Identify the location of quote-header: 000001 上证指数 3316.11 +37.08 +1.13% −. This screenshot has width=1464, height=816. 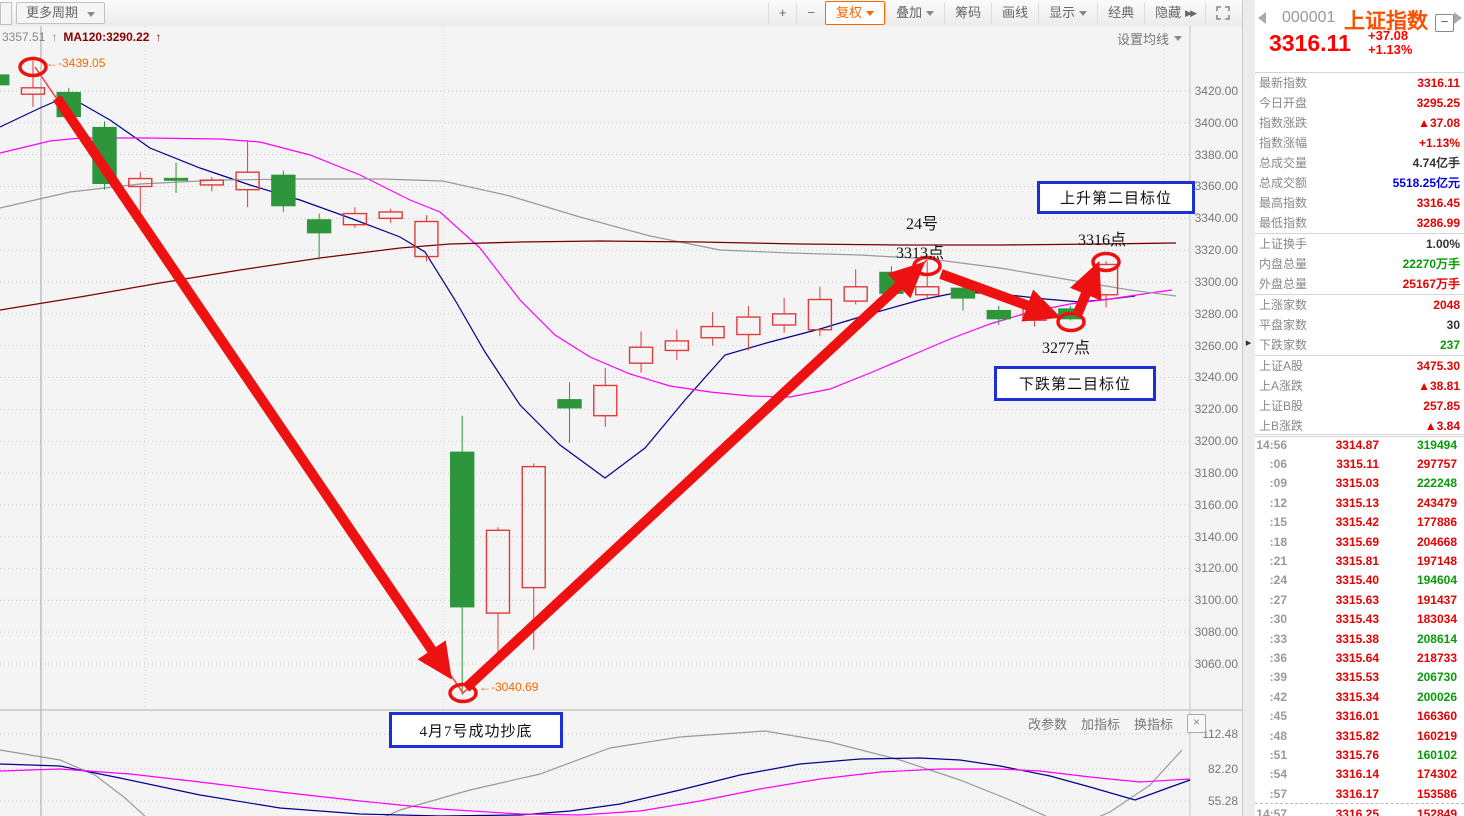
(1359, 36).